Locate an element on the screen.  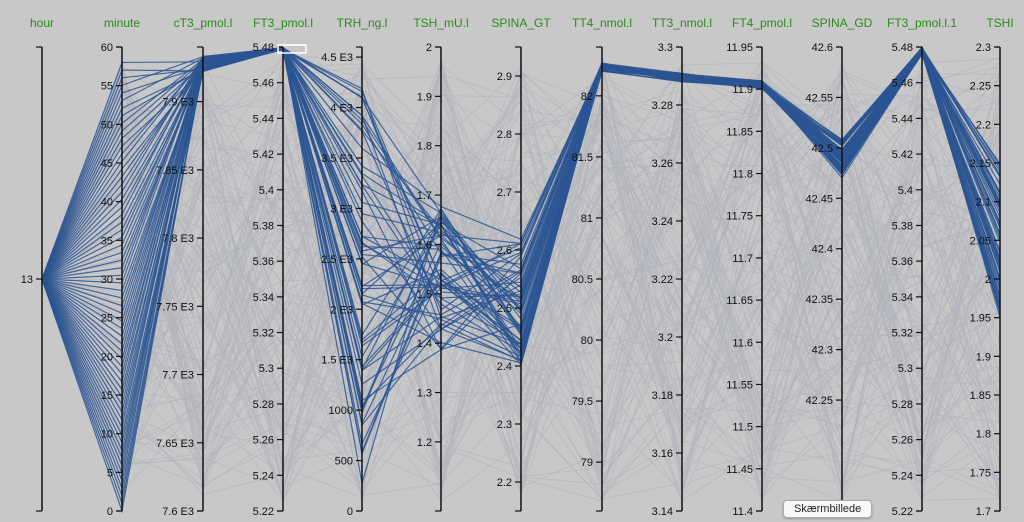
dimension-title: FT3_pmol.l is located at coordinates (283, 23).